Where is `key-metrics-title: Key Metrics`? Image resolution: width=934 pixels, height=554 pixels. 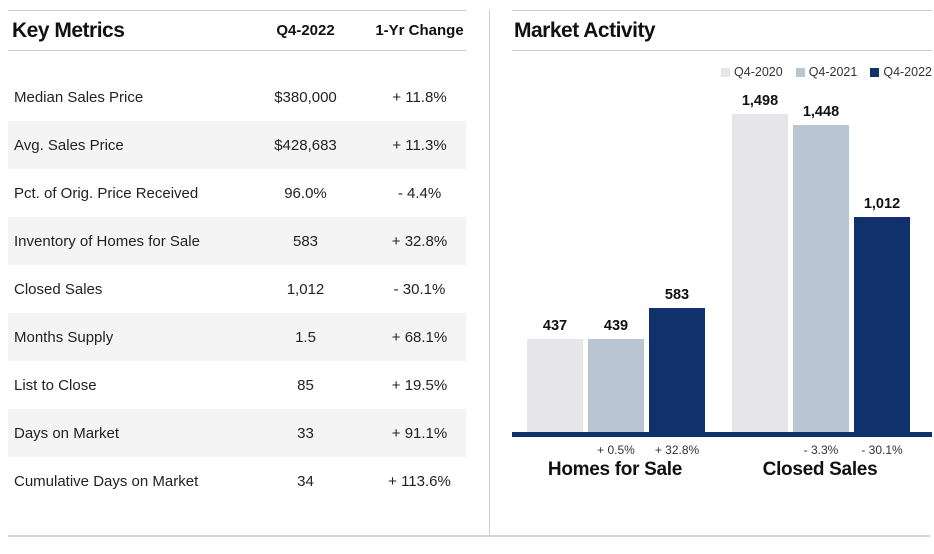
key-metrics-title: Key Metrics is located at coordinates (68, 30).